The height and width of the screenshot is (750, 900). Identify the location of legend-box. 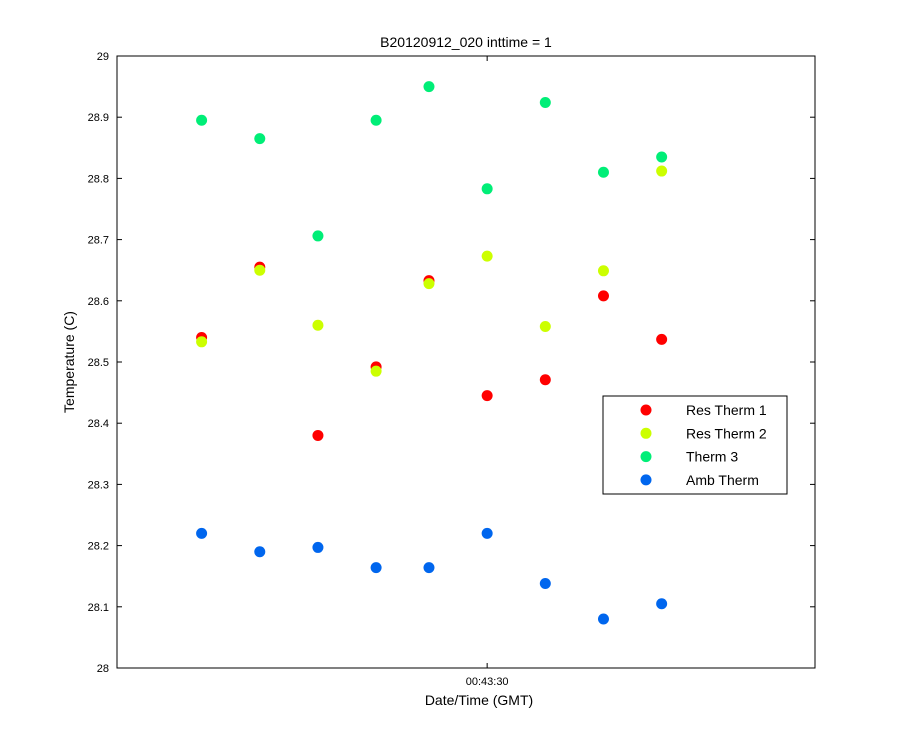
(695, 445).